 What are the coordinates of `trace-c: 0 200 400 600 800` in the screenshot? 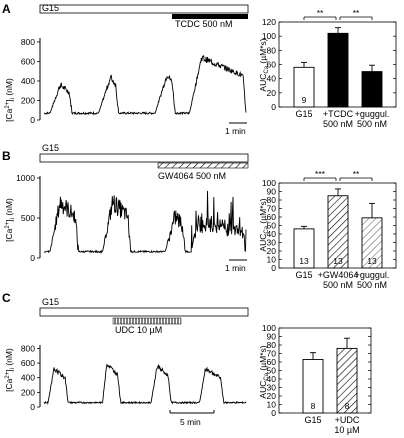 It's located at (134, 377).